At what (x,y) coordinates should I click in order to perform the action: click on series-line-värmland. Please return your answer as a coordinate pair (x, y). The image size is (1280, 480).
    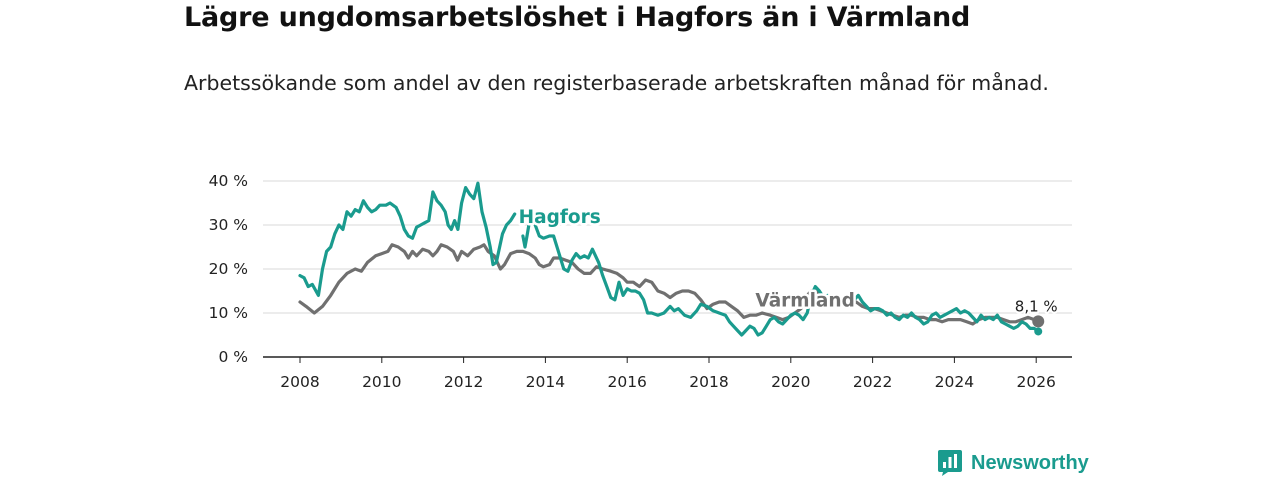
    Looking at the image, I should click on (669, 284).